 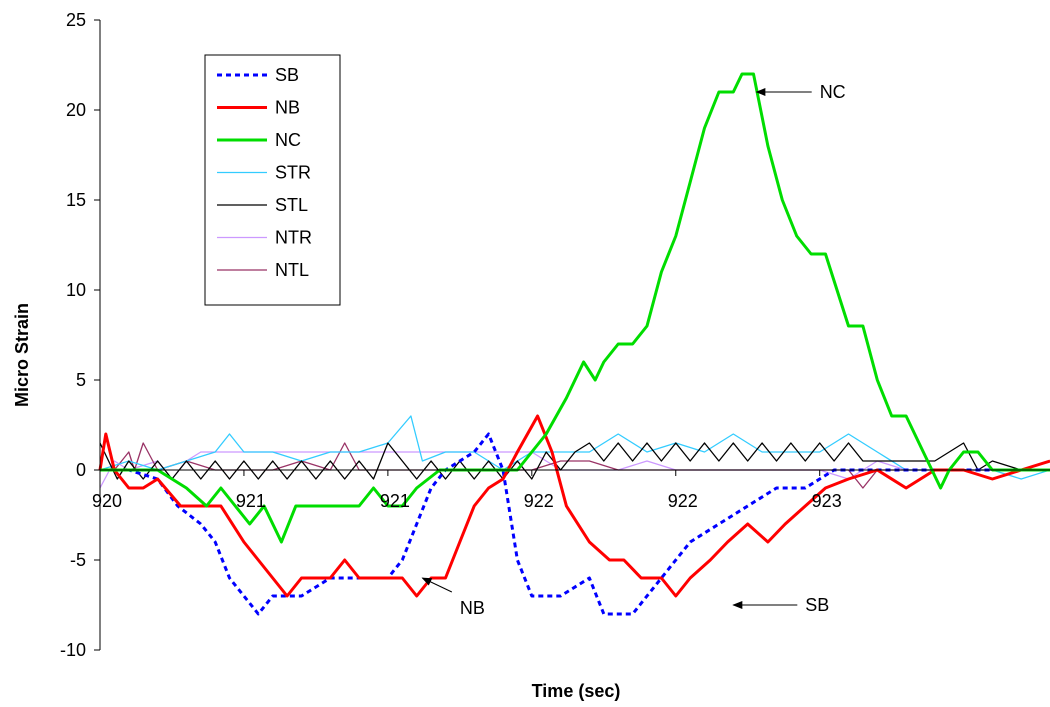 What do you see at coordinates (76, 200) in the screenshot?
I see `y-tick-label: 15` at bounding box center [76, 200].